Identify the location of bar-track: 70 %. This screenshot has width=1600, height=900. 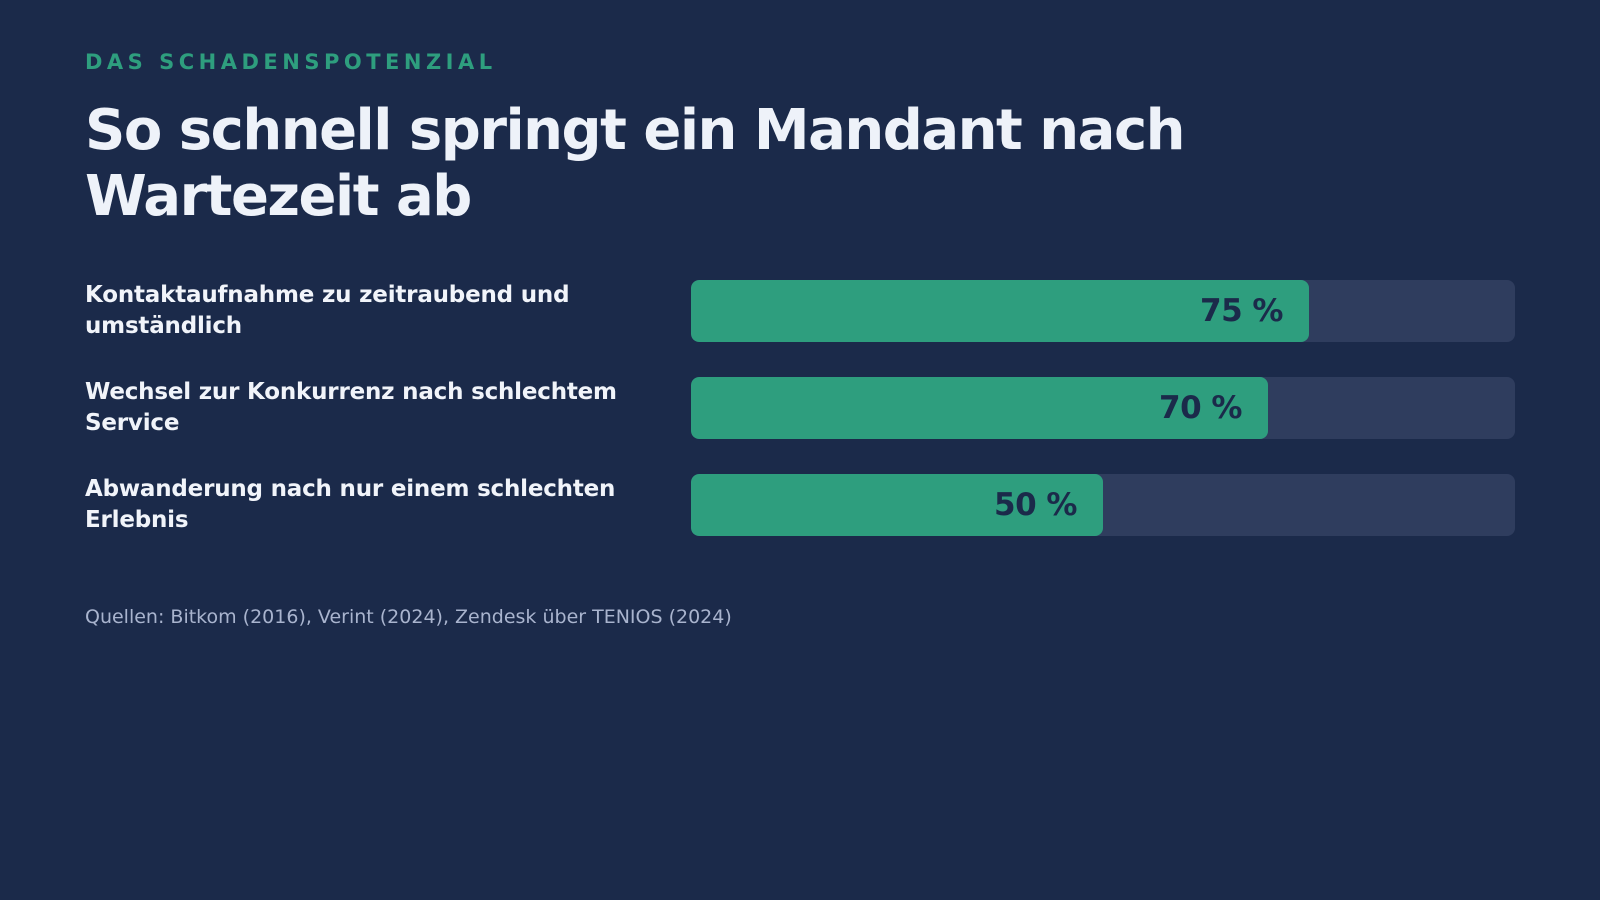
(1103, 408).